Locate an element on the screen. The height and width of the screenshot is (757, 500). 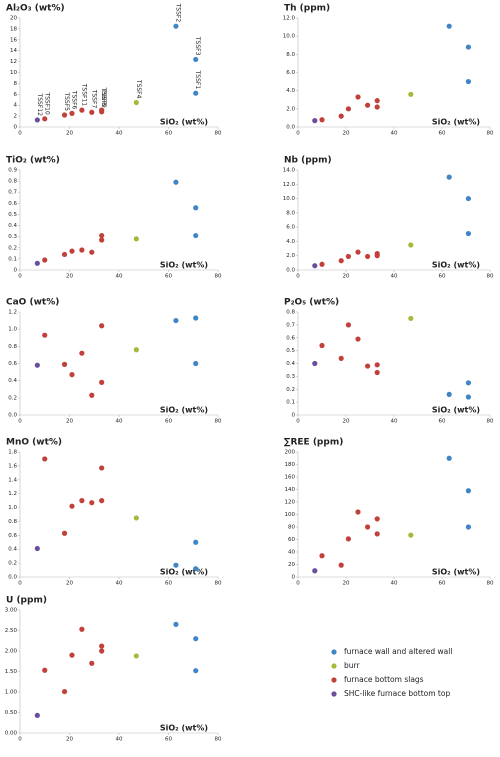
y-tick-label: 1.6 is located at coordinates (12, 466).